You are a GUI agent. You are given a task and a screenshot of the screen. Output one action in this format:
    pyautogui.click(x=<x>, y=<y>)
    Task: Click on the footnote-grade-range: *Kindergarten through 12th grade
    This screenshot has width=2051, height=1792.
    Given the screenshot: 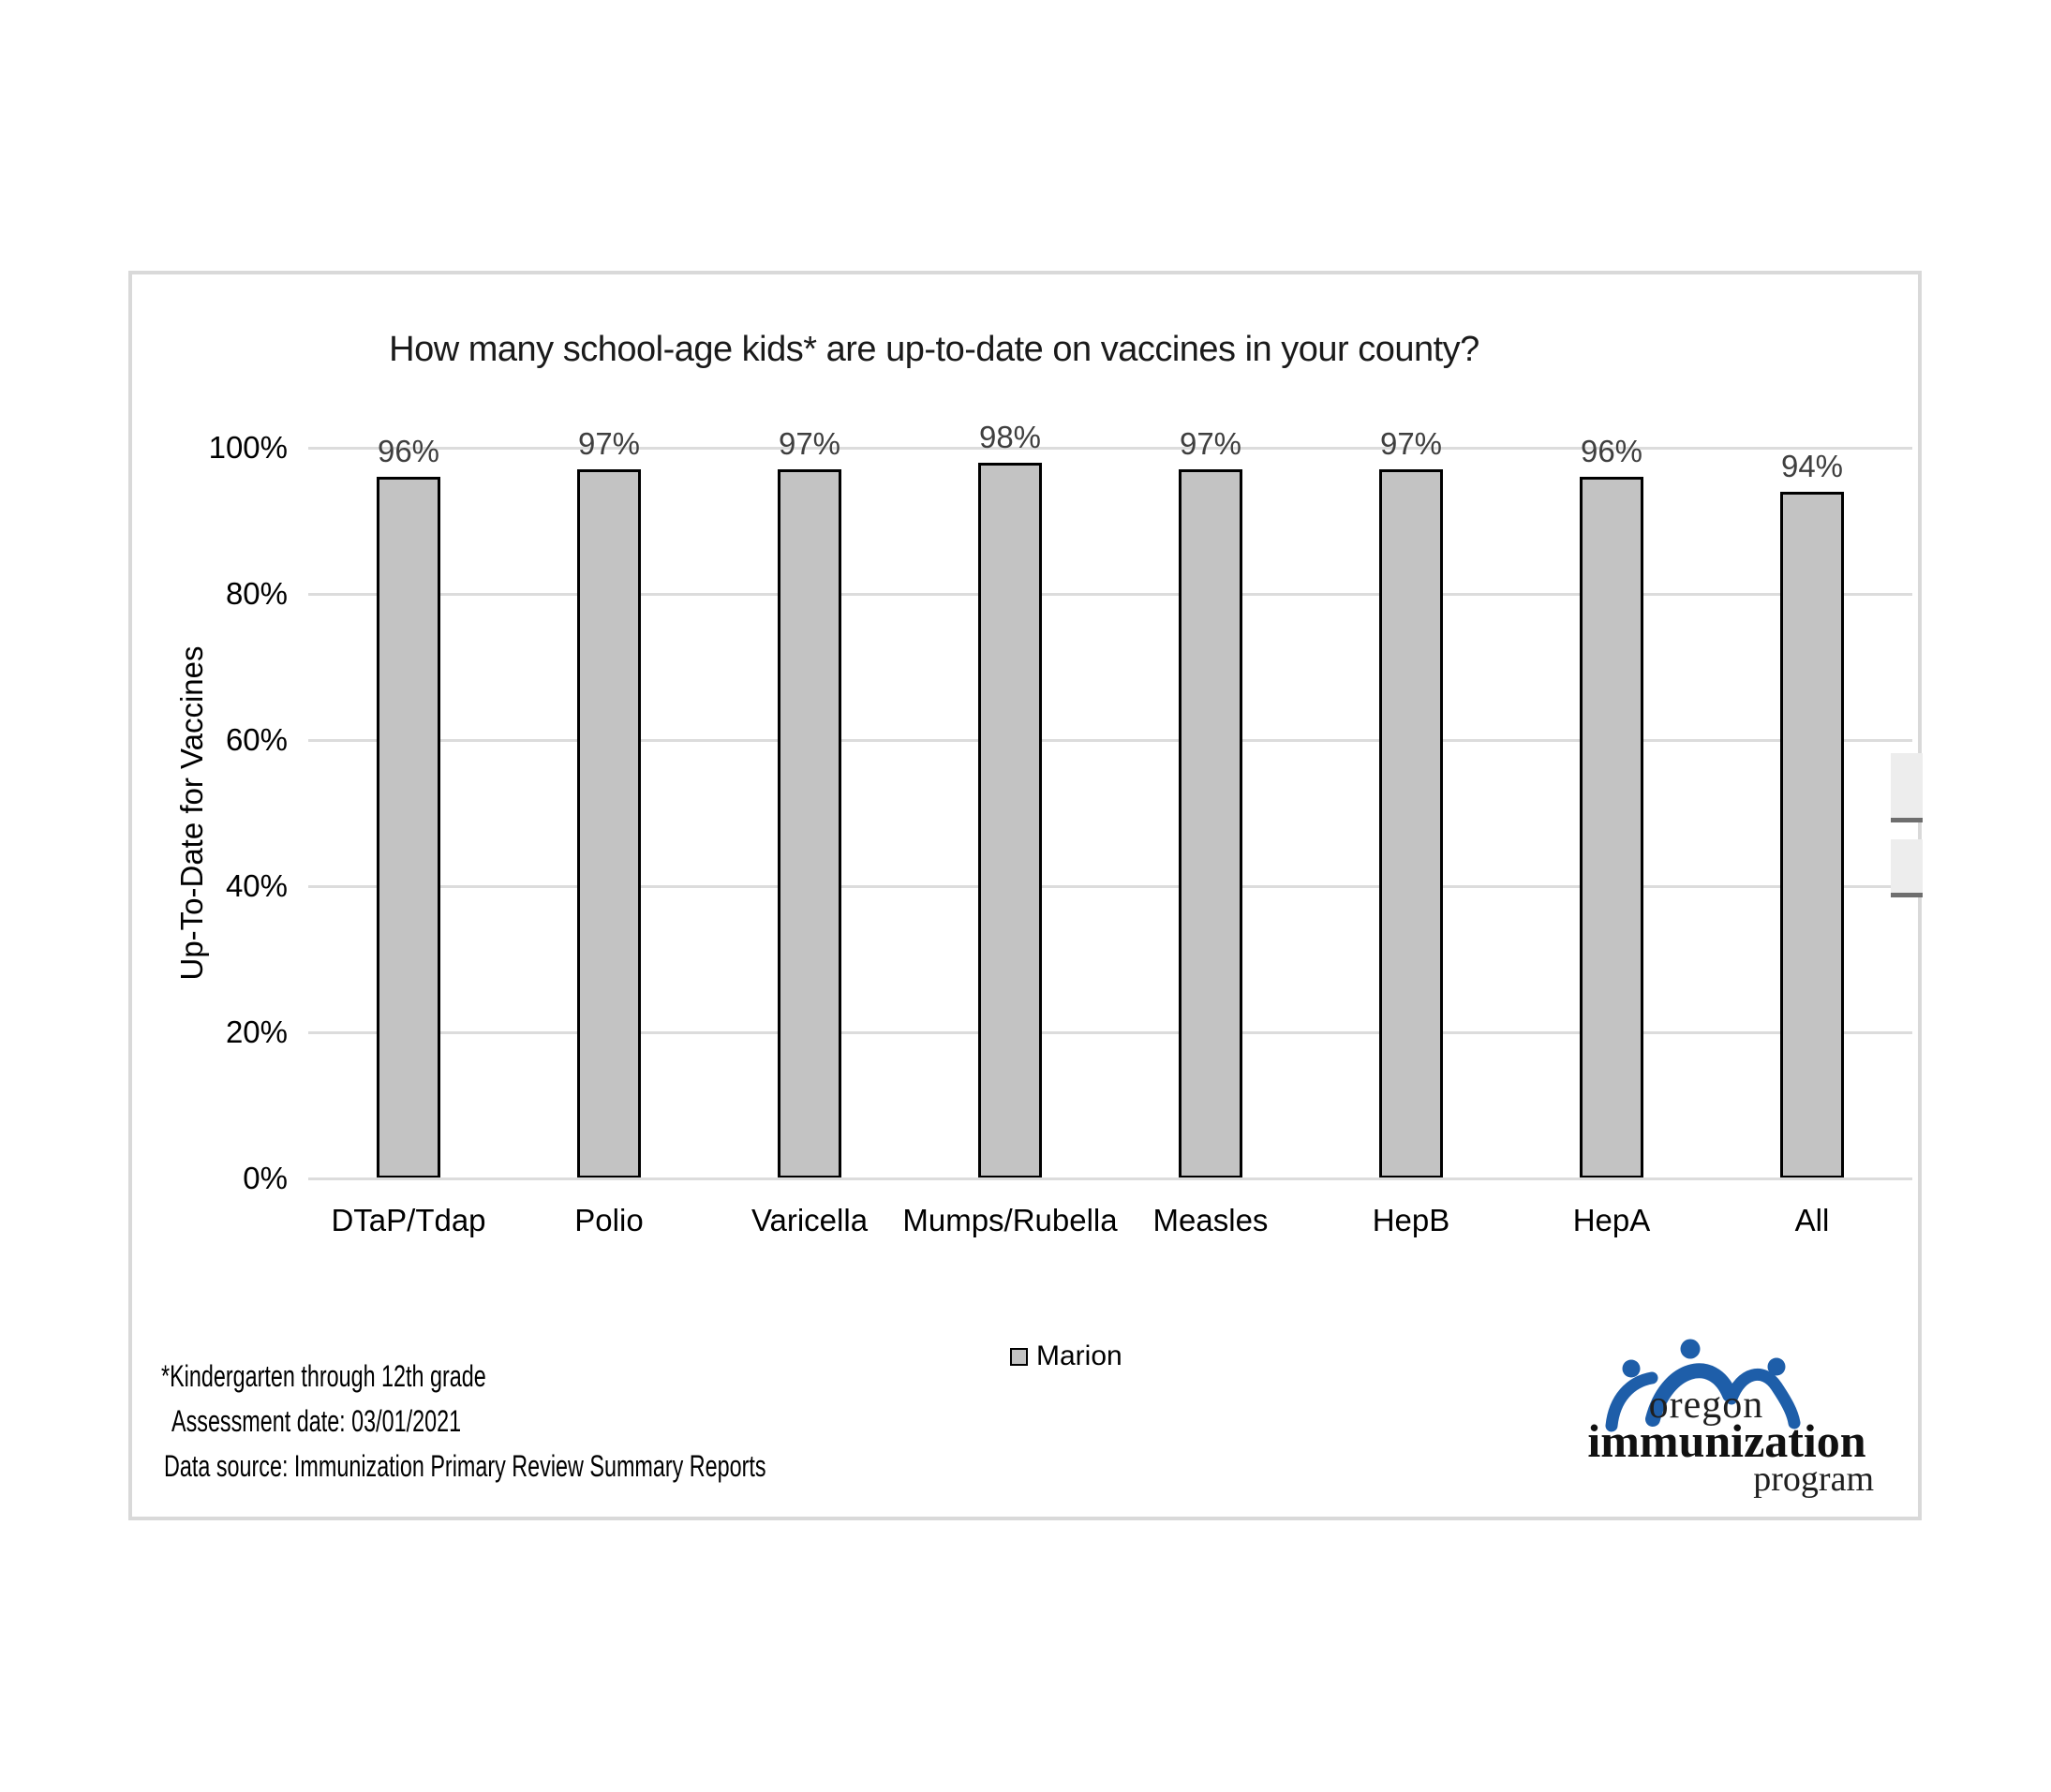 What is the action you would take?
    pyautogui.click(x=323, y=1376)
    